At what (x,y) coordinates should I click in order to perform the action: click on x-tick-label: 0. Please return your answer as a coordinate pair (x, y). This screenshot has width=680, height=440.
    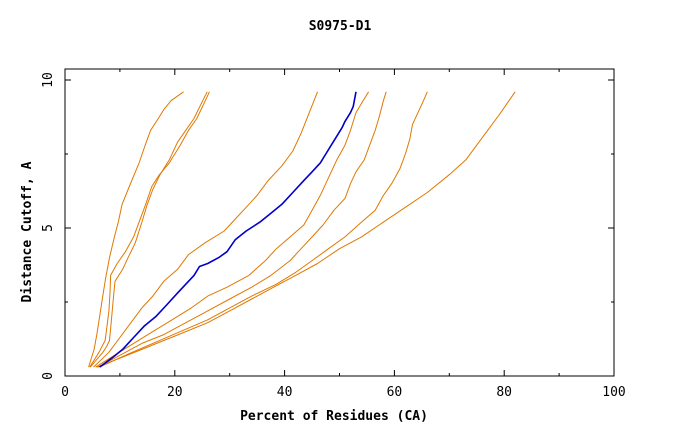
    Looking at the image, I should click on (65, 392).